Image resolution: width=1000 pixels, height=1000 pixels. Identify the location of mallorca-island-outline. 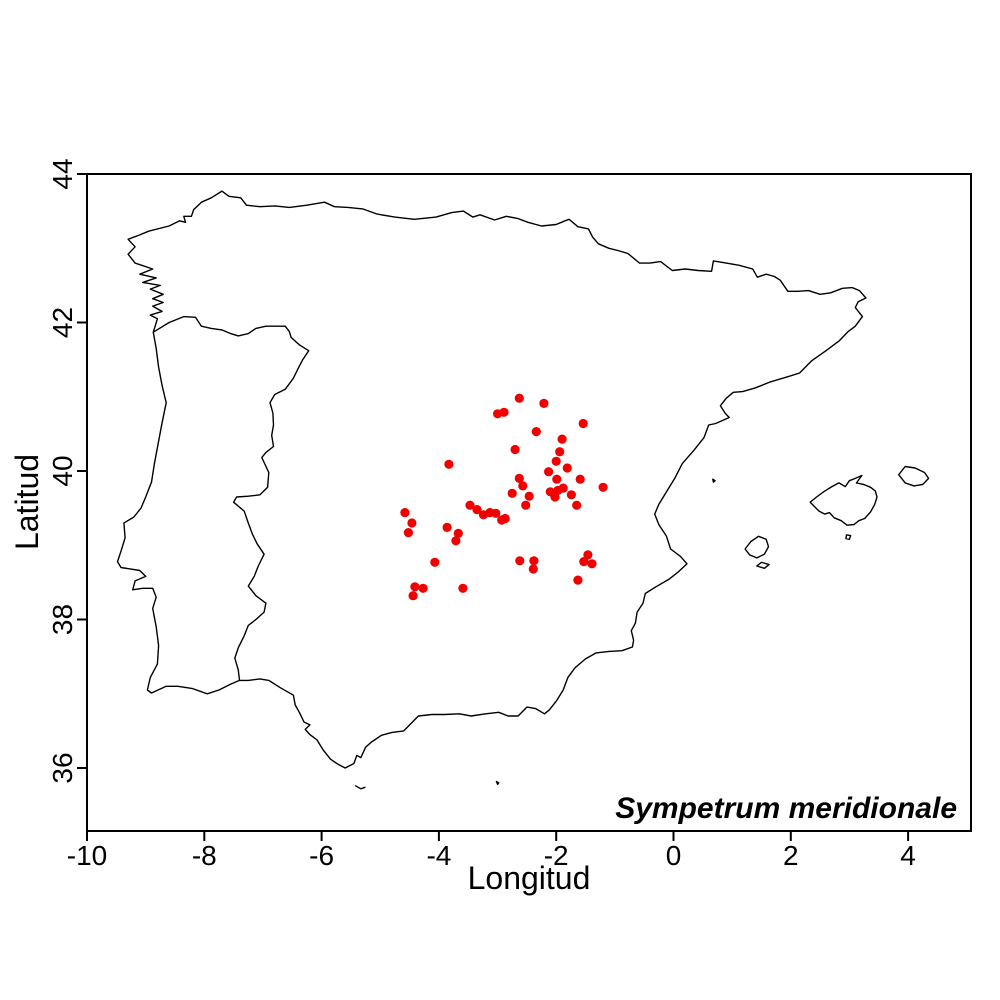
(843, 500).